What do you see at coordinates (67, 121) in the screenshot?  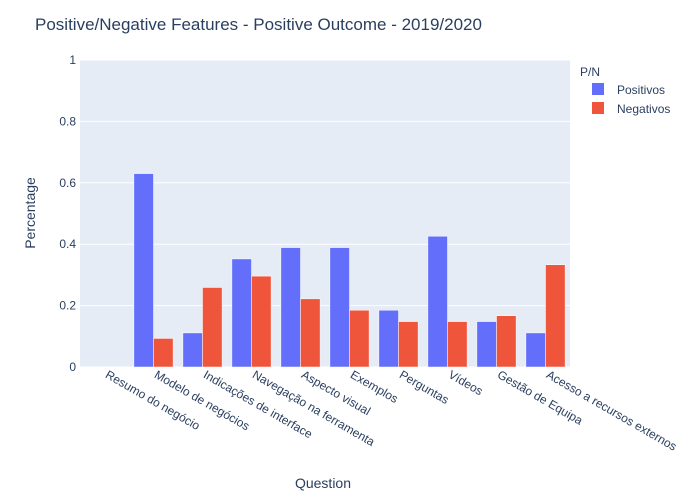 I see `y-tick-label: 0.8` at bounding box center [67, 121].